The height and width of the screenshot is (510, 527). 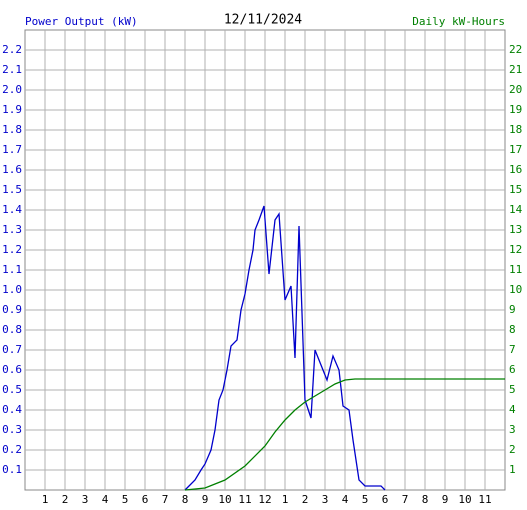 I want to click on y-tick-label: 0.9, so click(x=12, y=309).